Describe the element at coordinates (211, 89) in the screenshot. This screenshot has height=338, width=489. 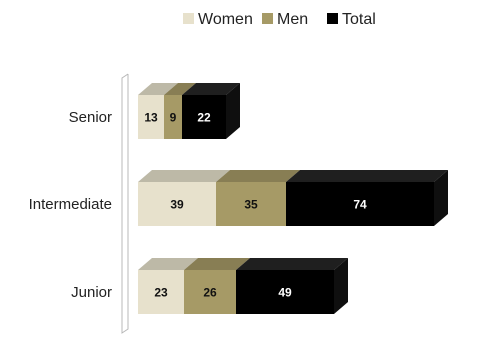
I see `bar-top-senior-total` at that location.